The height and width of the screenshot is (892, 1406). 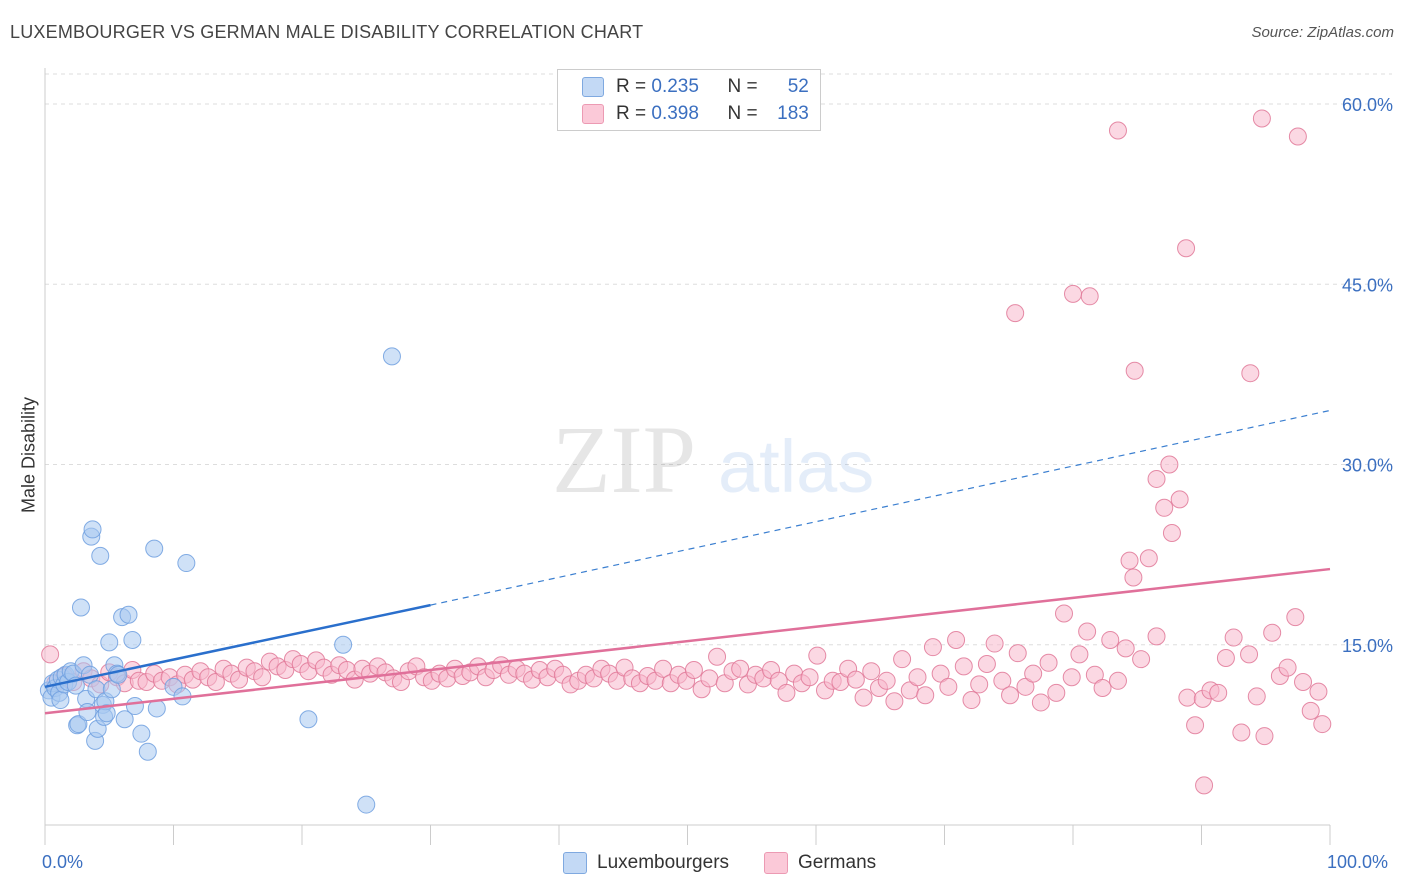 I want to click on bottom-legend-swatch-luxembourgers, so click(x=575, y=863).